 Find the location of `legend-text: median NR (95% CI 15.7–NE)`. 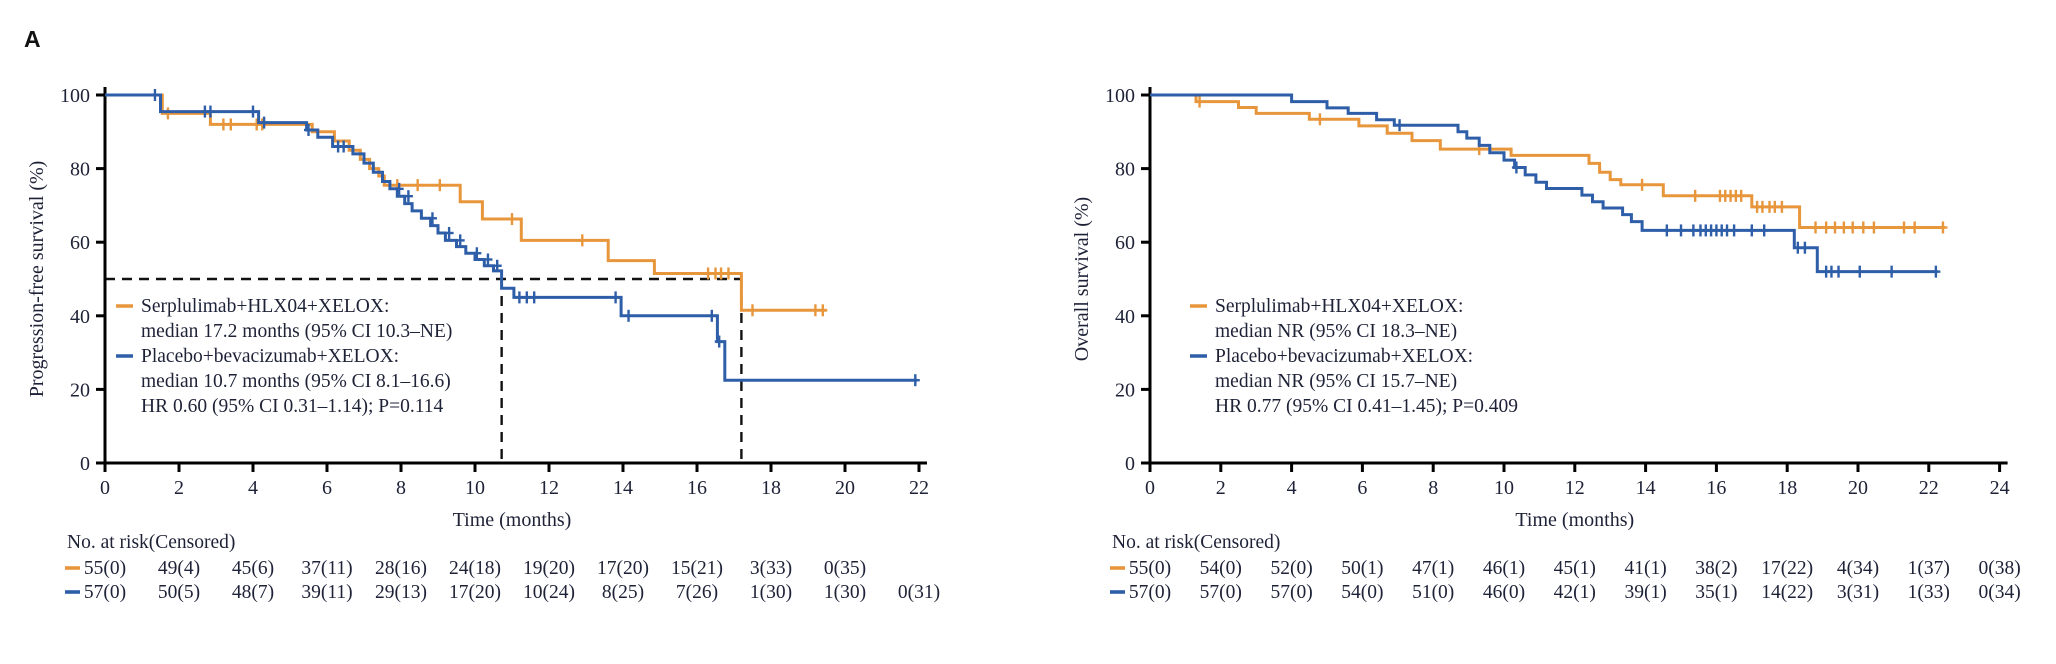

legend-text: median NR (95% CI 15.7–NE) is located at coordinates (1336, 381).